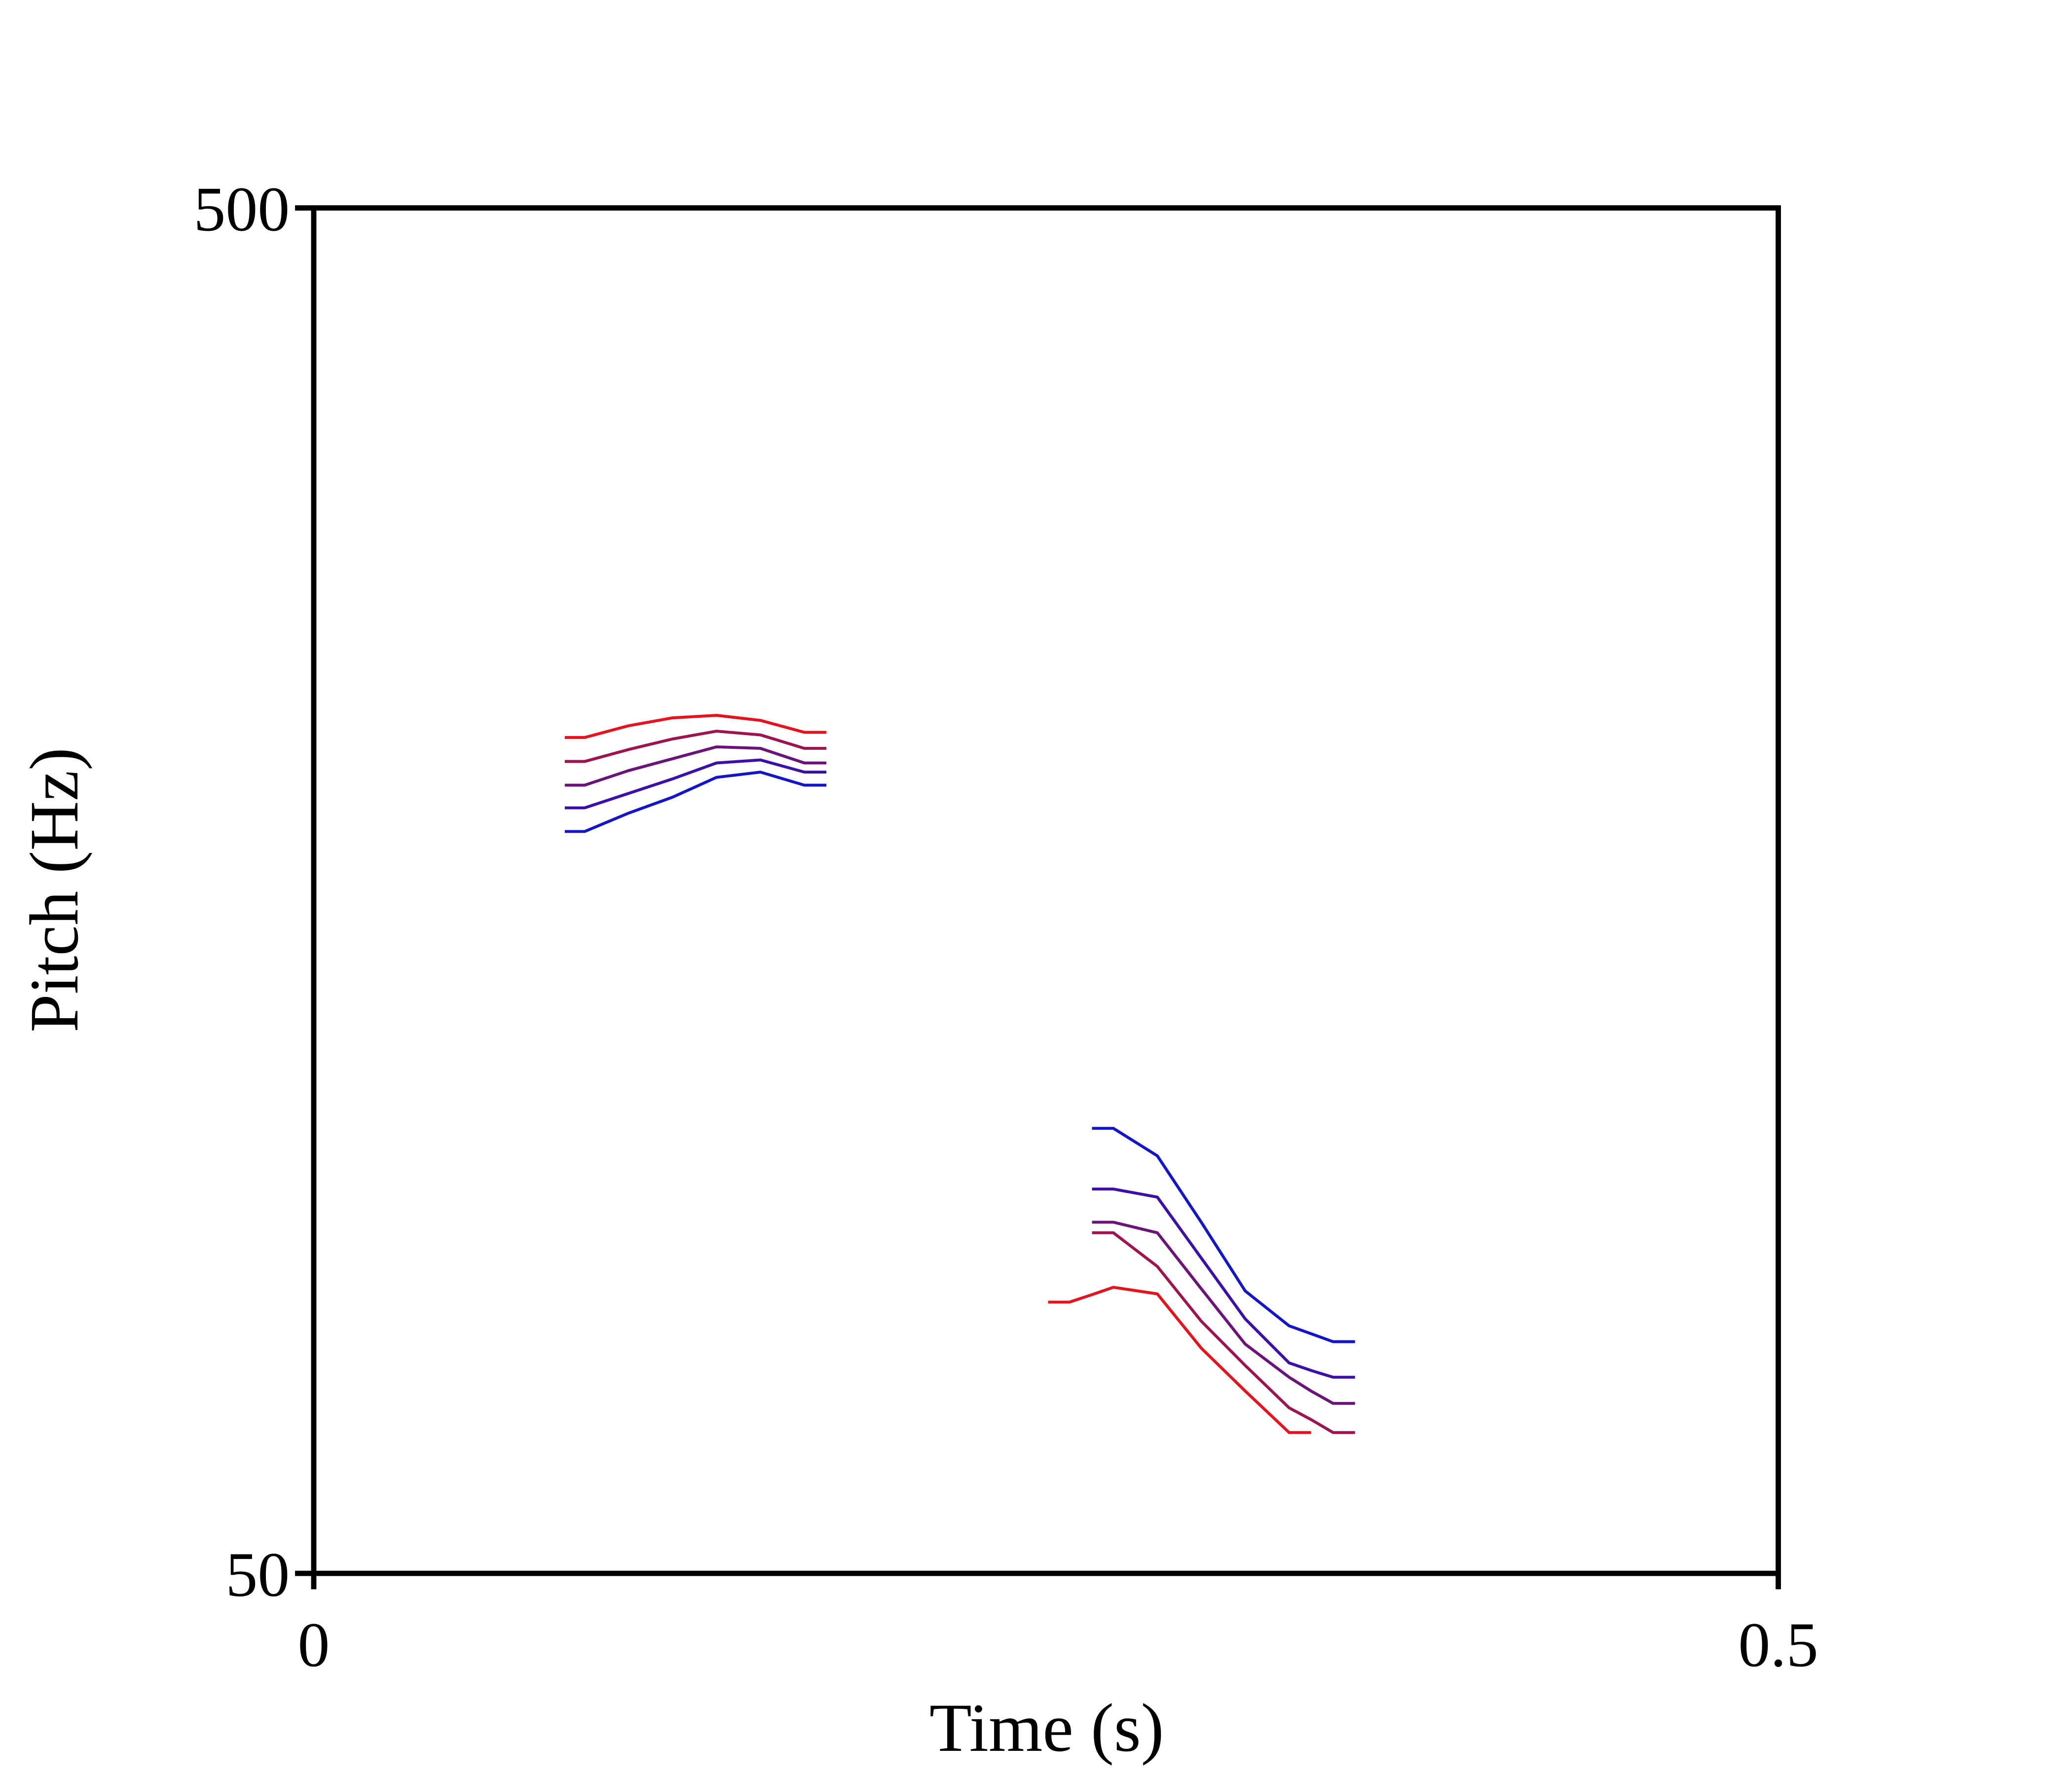  Describe the element at coordinates (1778, 1645) in the screenshot. I see `x-tick-label: 0.5` at that location.